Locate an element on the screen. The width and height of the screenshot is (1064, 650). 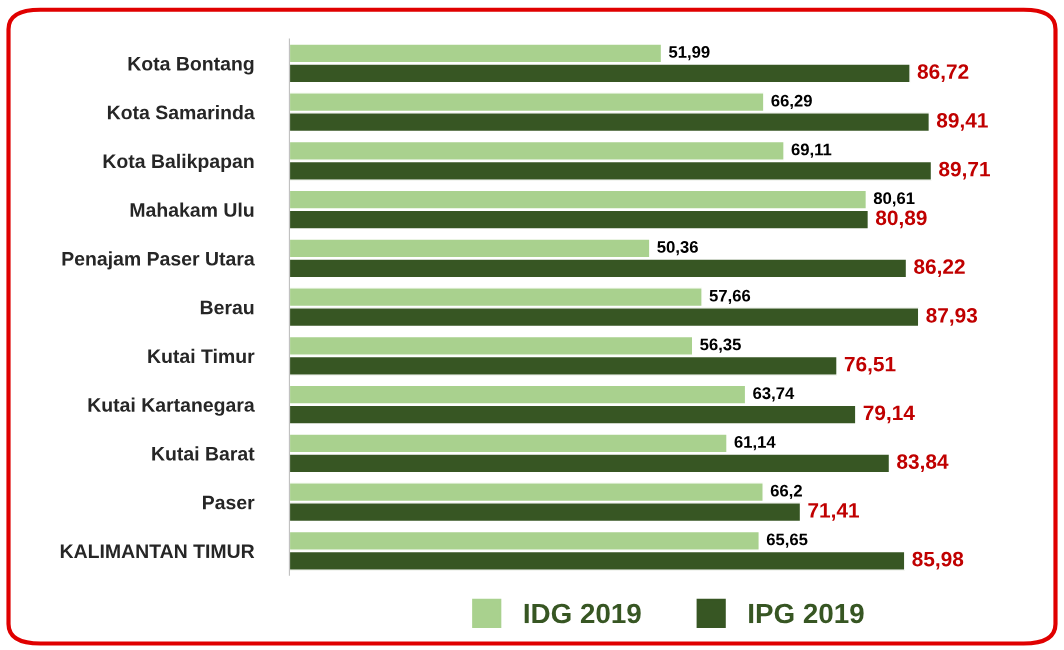
data-label: 89,71 is located at coordinates (964, 170).